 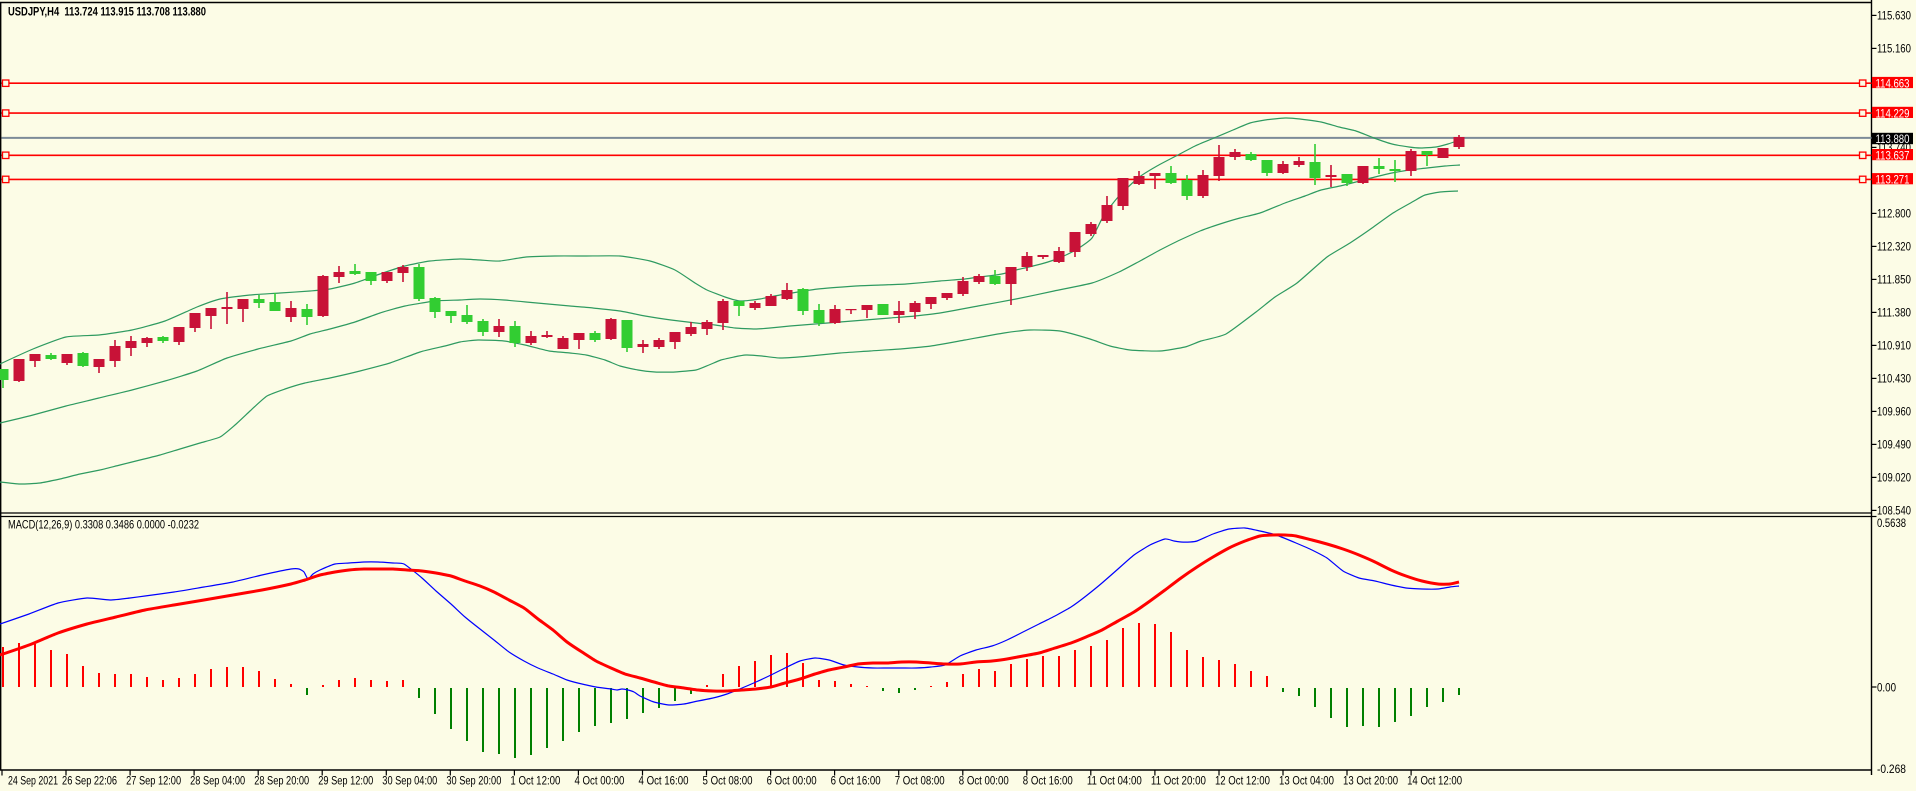 I want to click on svg-text: 6 Oct 00:00, so click(x=792, y=780).